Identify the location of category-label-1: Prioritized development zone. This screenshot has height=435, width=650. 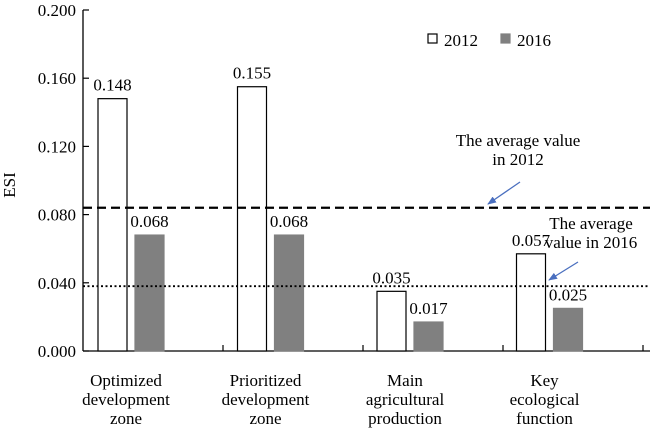
(266, 399).